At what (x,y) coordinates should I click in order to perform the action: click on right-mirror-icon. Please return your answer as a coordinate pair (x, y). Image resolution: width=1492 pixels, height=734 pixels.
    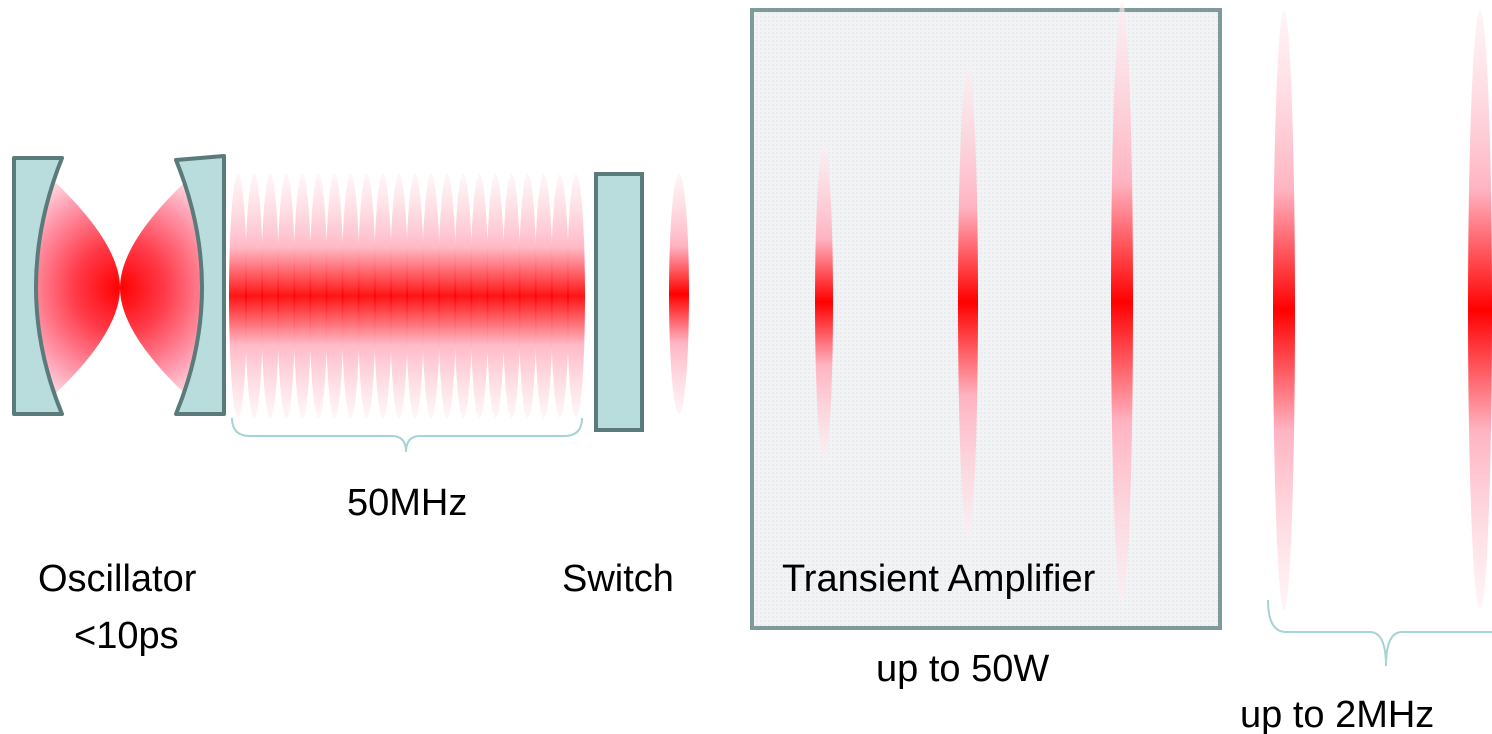
    Looking at the image, I should click on (200, 285).